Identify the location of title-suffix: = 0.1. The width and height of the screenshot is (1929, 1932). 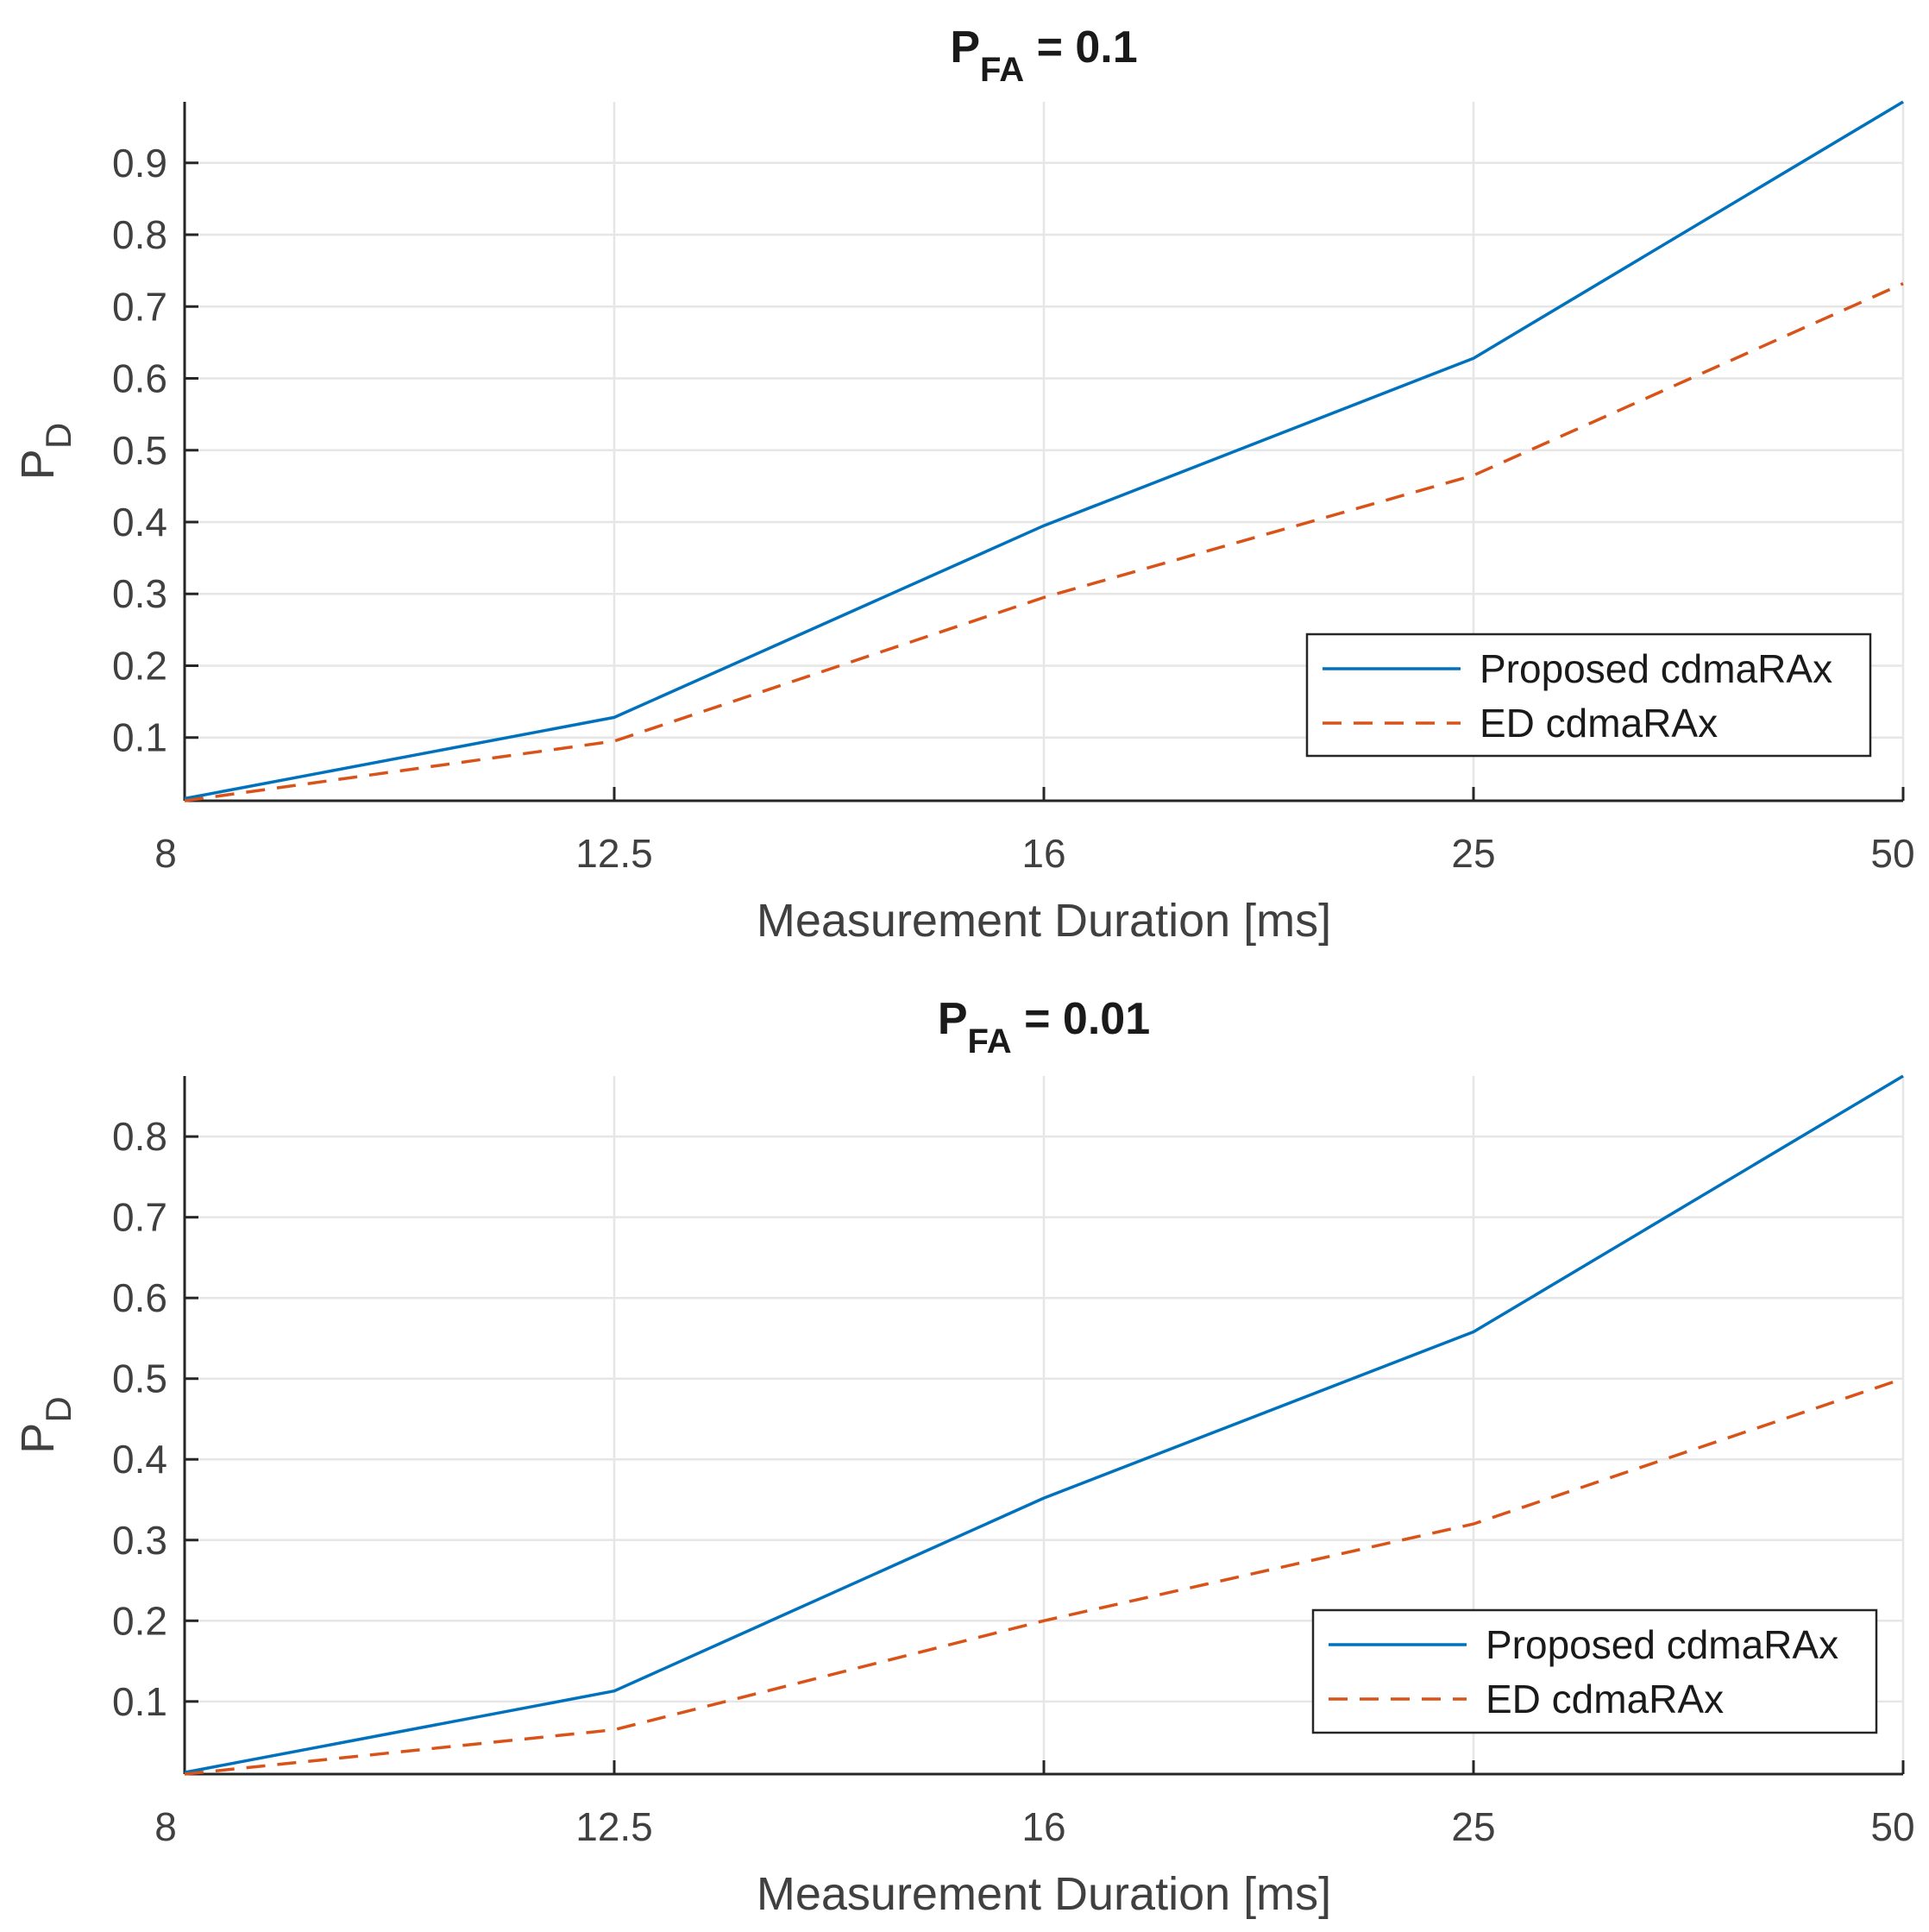
(1081, 47).